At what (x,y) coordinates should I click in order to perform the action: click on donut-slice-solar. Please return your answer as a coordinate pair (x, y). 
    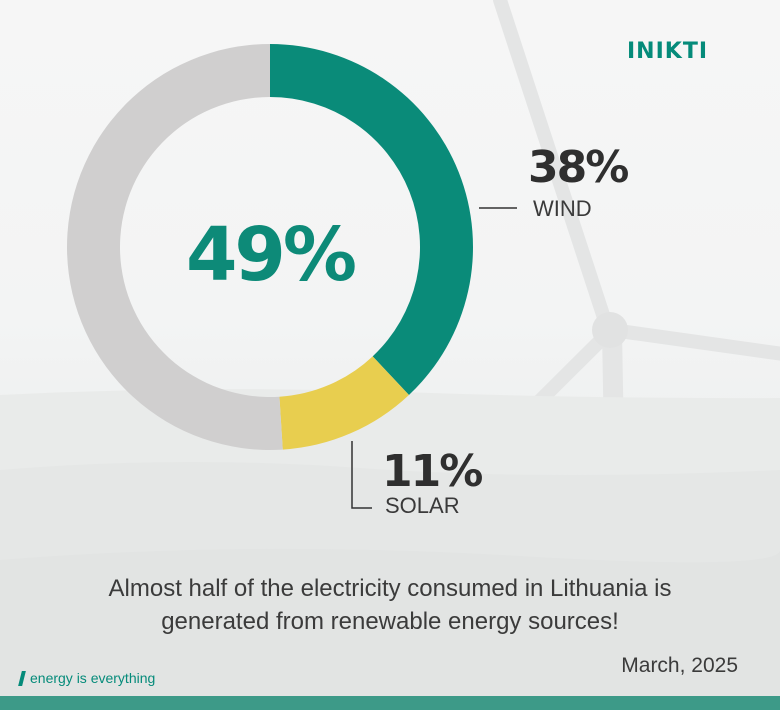
    Looking at the image, I should click on (344, 403).